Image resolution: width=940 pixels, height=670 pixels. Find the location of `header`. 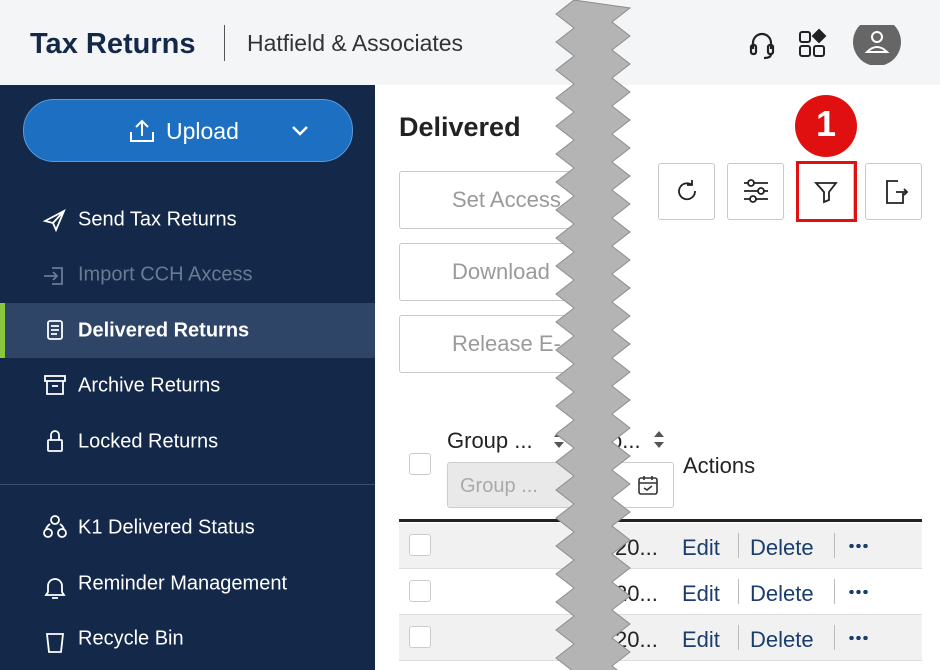

header is located at coordinates (470, 42).